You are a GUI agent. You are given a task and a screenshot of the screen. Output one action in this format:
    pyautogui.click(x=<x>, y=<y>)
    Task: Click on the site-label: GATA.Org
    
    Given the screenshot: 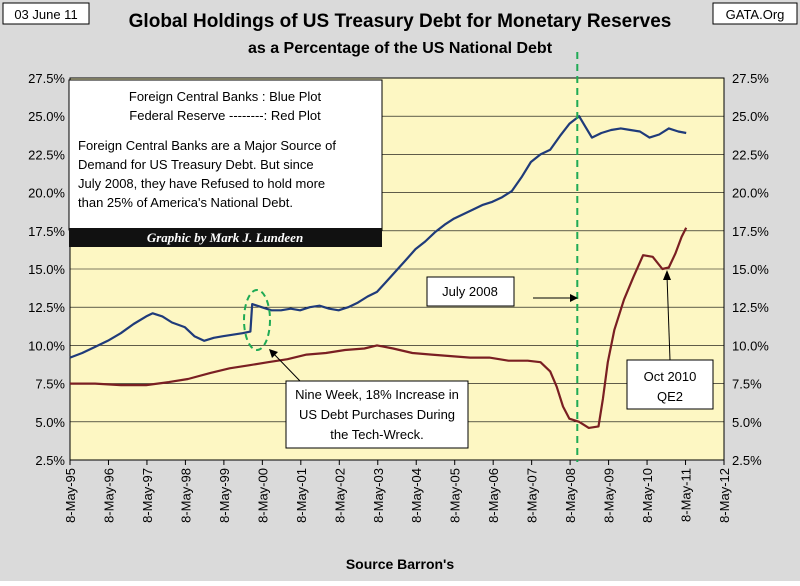 What is the action you would take?
    pyautogui.click(x=755, y=14)
    